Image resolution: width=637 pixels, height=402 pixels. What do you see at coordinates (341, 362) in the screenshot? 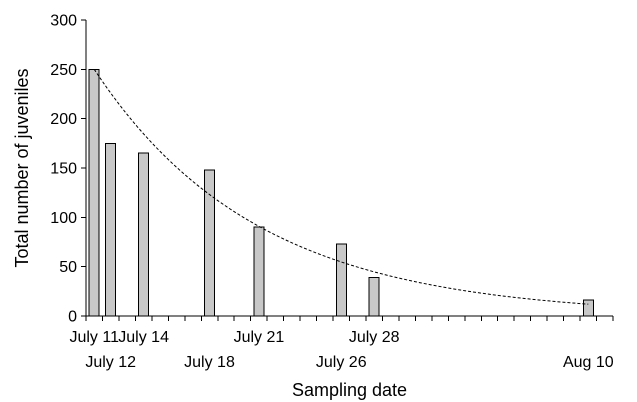
I see `x-tick-label: July 26` at bounding box center [341, 362].